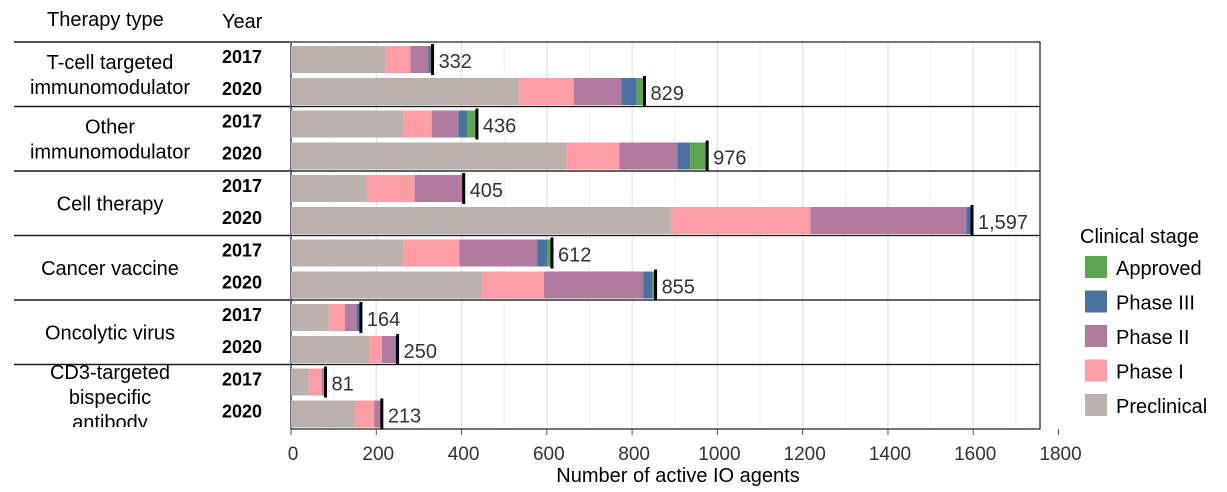 The height and width of the screenshot is (492, 1227). Describe the element at coordinates (1096, 336) in the screenshot. I see `legend-swatch-phase-ii` at that location.